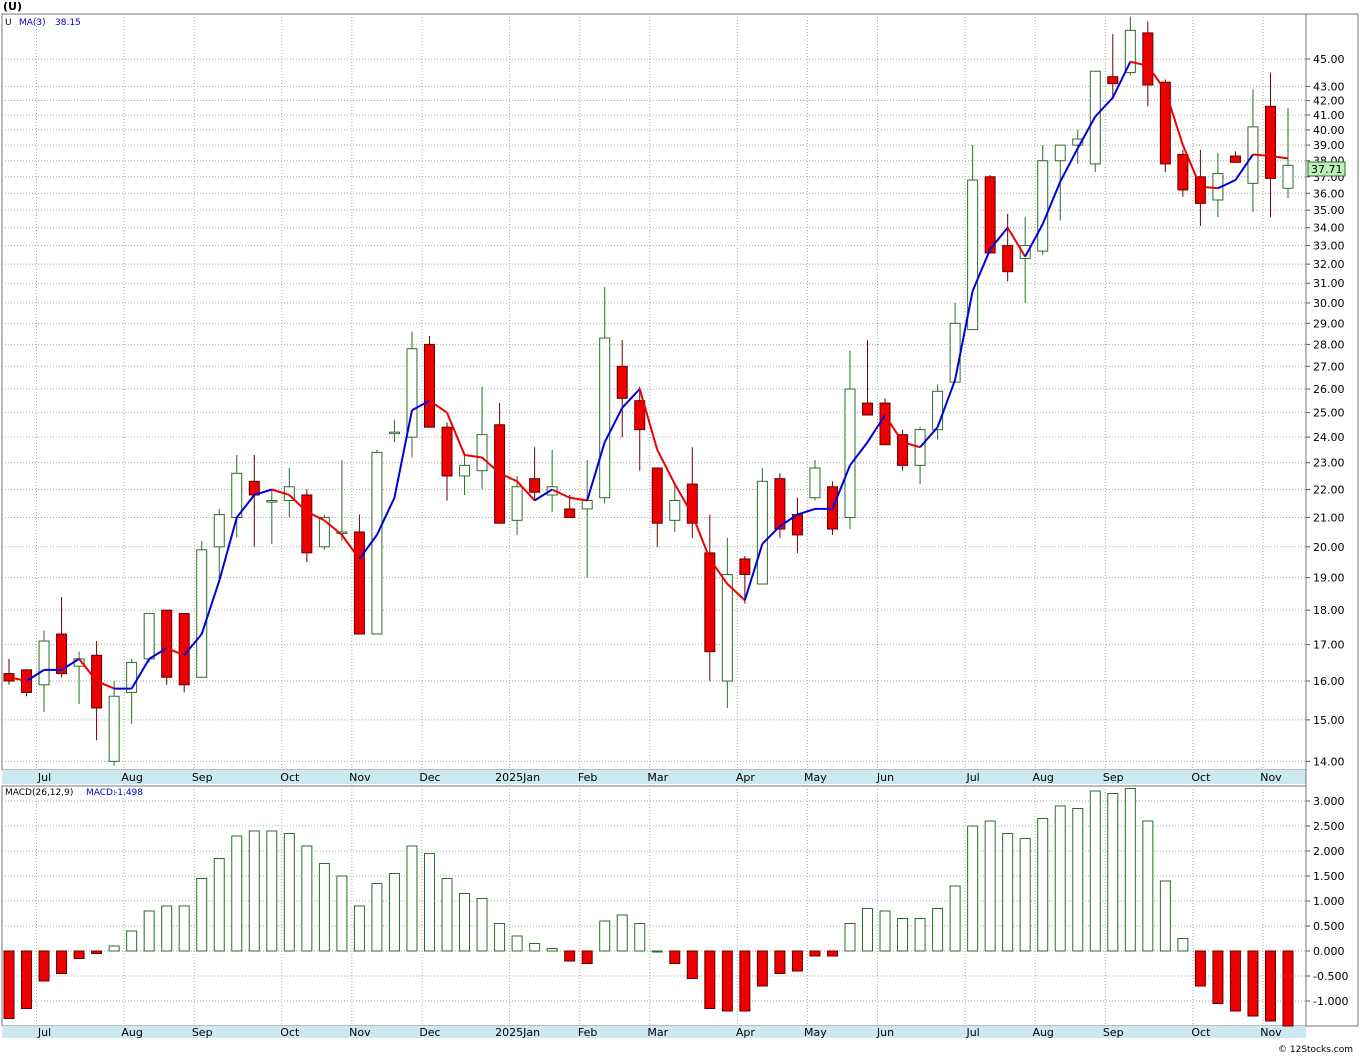 Image resolution: width=1360 pixels, height=1056 pixels. What do you see at coordinates (68, 23) in the screenshot?
I see `ma-legend-value: 38.15` at bounding box center [68, 23].